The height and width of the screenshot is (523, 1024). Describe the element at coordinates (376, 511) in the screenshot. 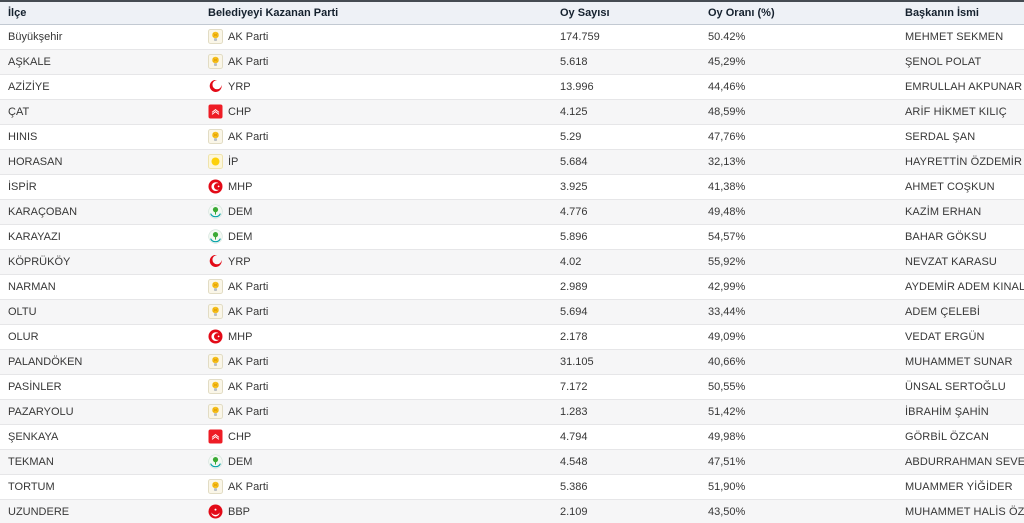

I see `party-cell: BBP` at that location.